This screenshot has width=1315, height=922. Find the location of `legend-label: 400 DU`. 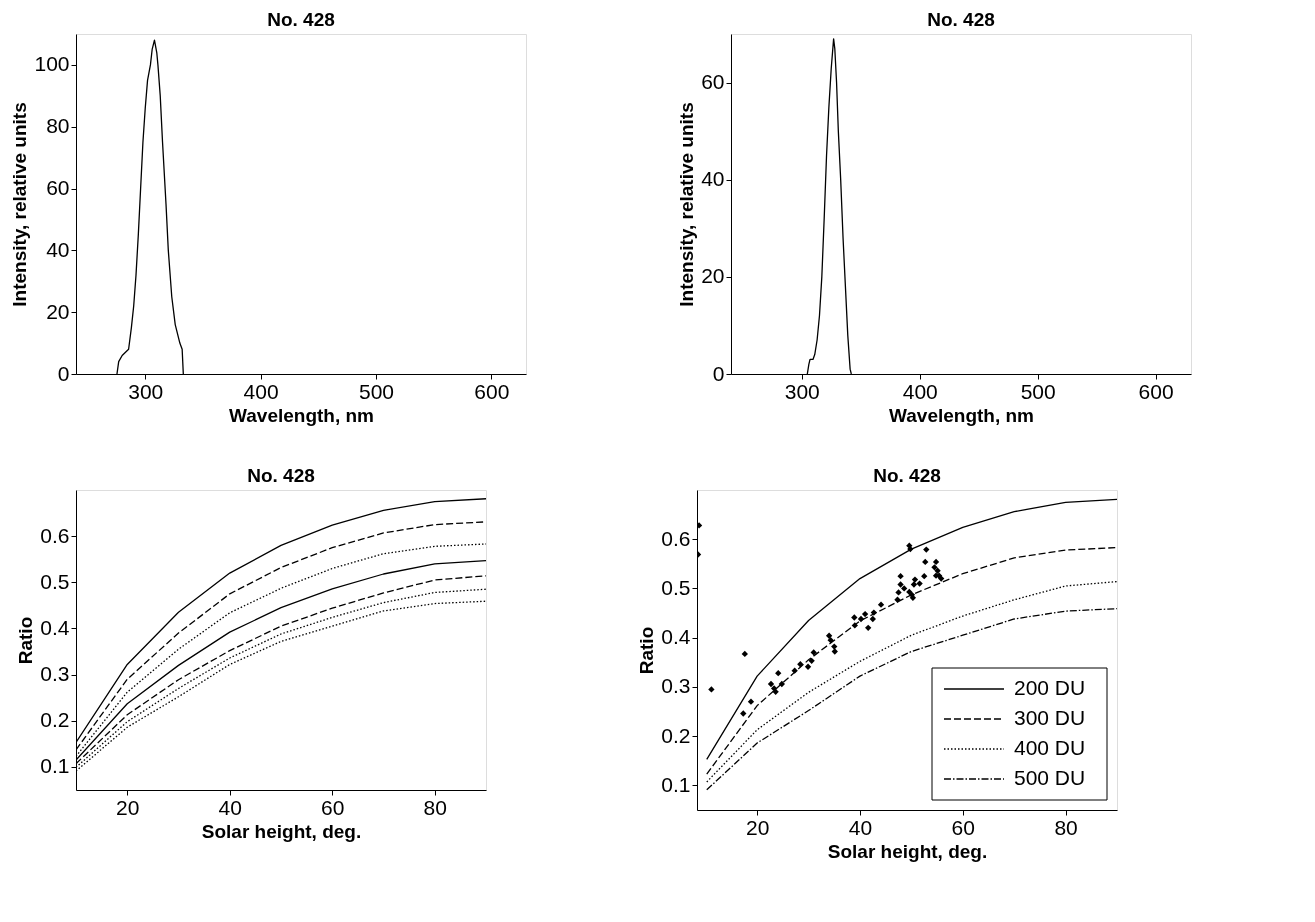

legend-label: 400 DU is located at coordinates (1050, 747).